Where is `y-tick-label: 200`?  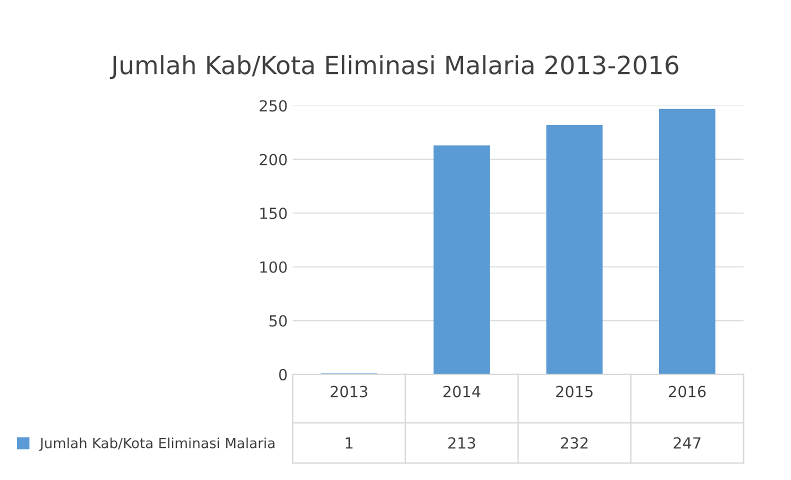
y-tick-label: 200 is located at coordinates (273, 160).